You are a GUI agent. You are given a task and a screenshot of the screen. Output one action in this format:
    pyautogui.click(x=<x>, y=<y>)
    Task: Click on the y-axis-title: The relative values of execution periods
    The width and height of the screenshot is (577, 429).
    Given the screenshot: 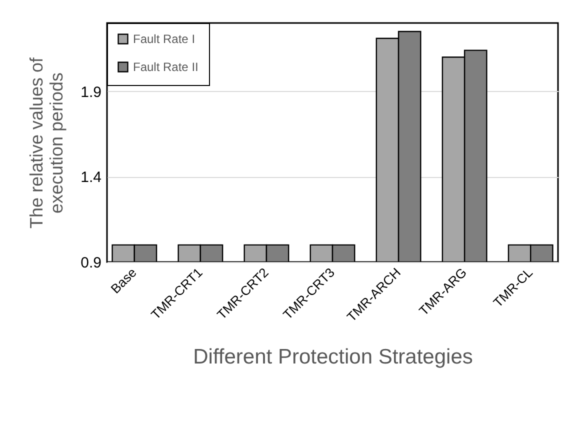 What is the action you would take?
    pyautogui.click(x=46, y=142)
    